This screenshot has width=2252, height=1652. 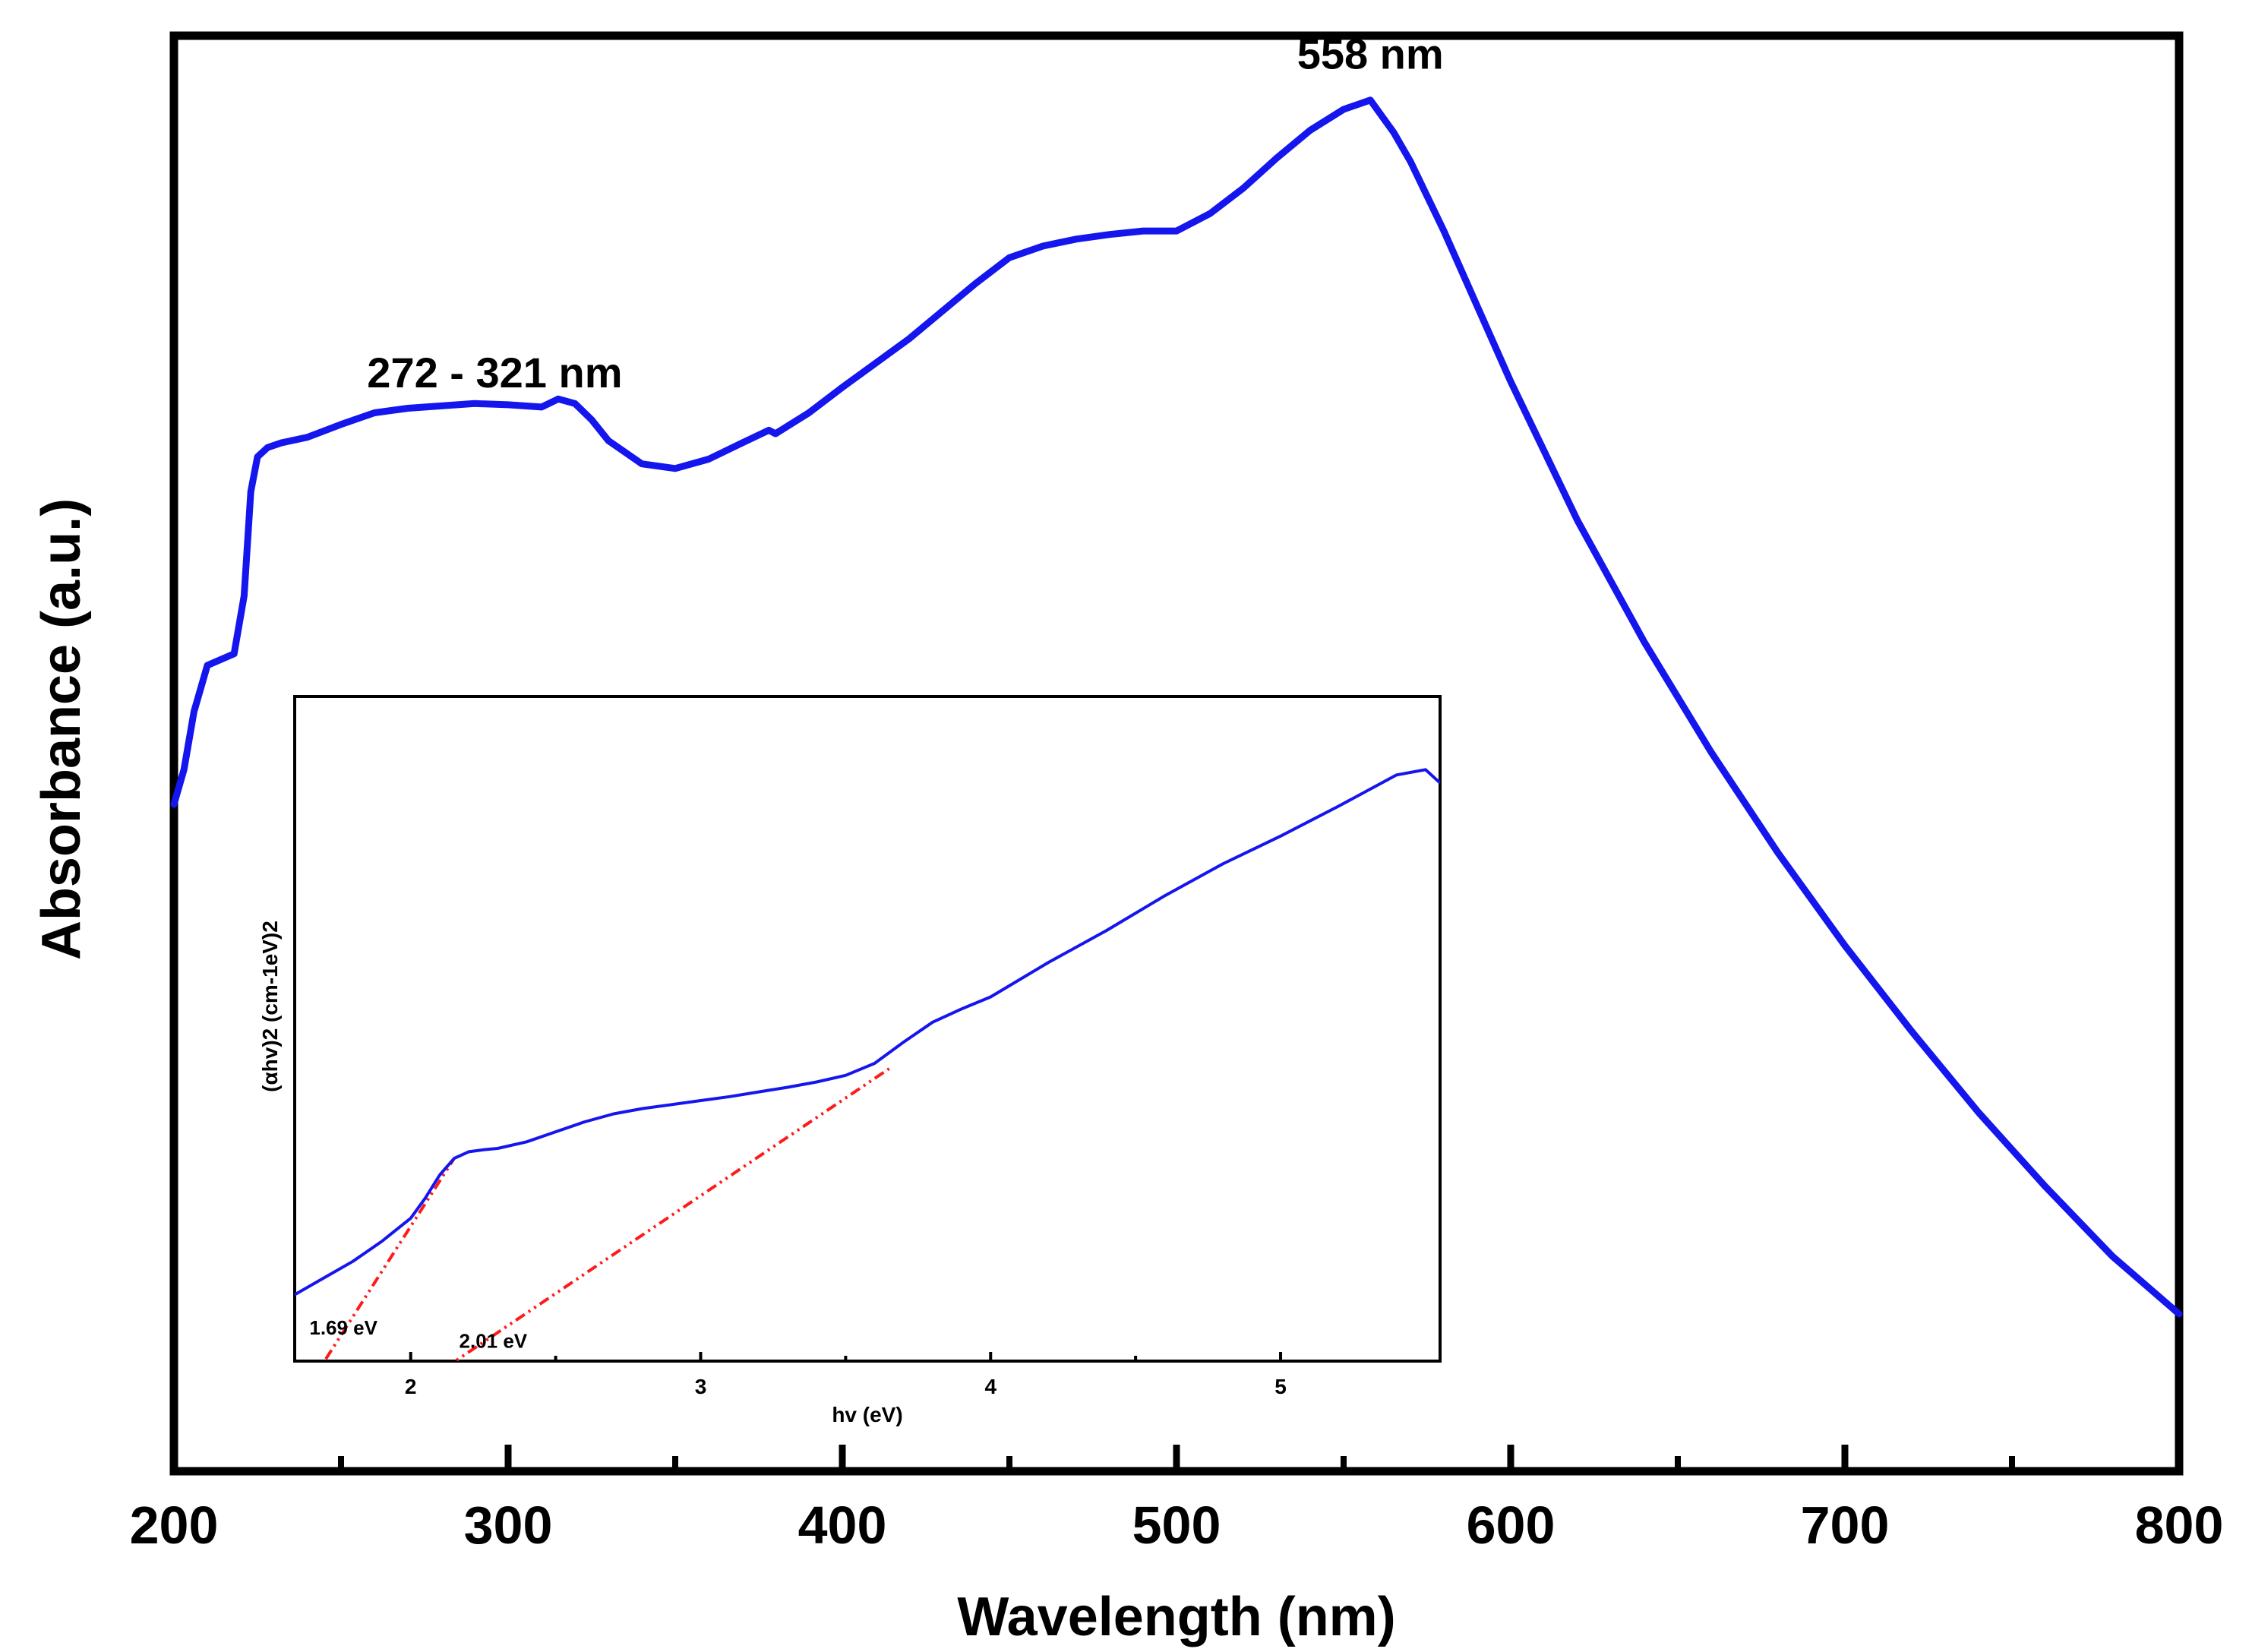 I want to click on main-x-tick-label: 800, so click(x=2179, y=1525).